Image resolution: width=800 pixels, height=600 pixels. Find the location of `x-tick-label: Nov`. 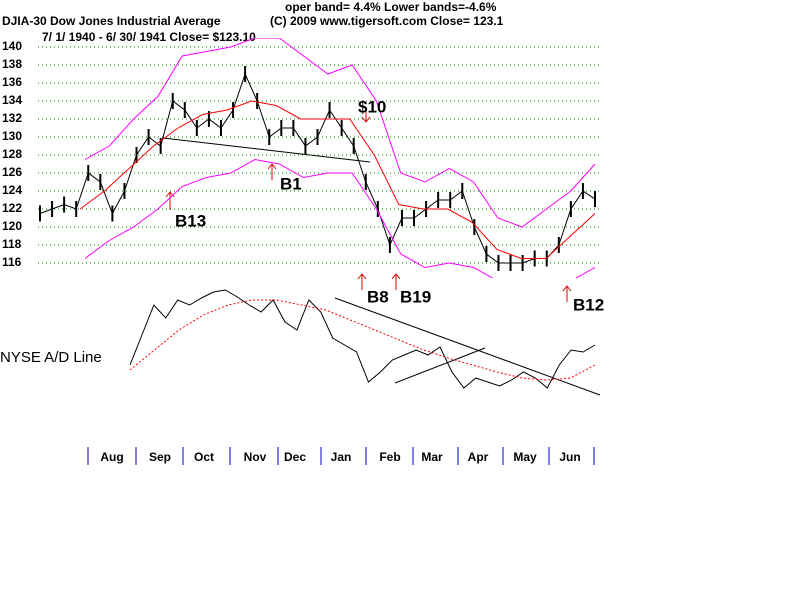

x-tick-label: Nov is located at coordinates (255, 457).